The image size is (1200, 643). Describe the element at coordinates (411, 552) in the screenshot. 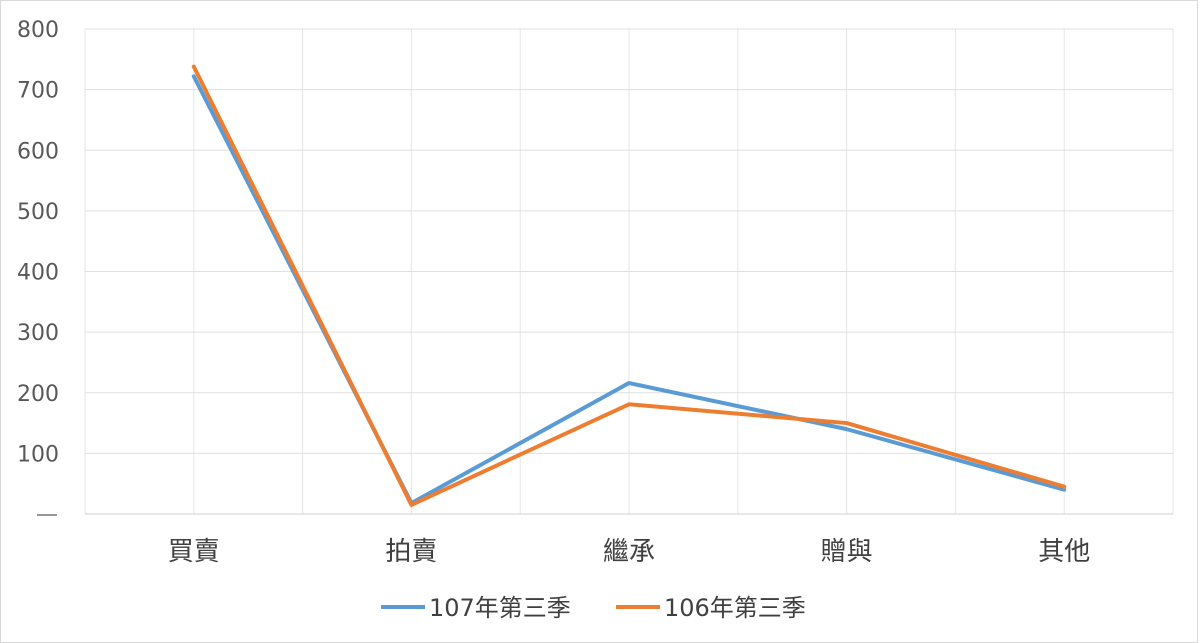

I see `x-category-label: 拍賣` at that location.